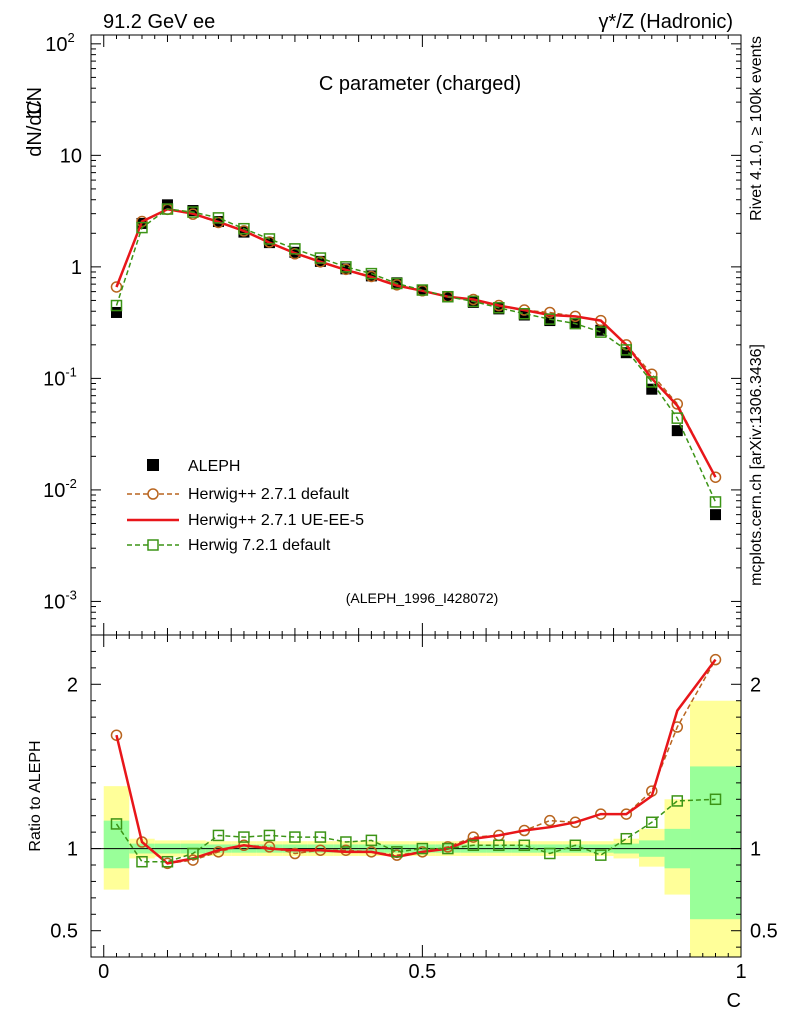 Image resolution: width=786 pixels, height=1024 pixels. Describe the element at coordinates (153, 545) in the screenshot. I see `legend-marker-herwig7-default` at that location.